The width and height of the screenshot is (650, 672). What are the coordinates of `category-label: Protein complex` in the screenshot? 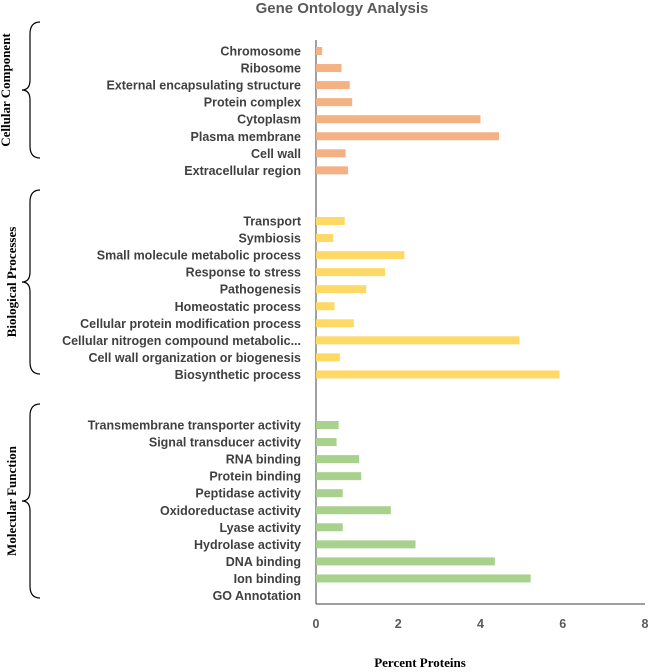 It's located at (252, 103).